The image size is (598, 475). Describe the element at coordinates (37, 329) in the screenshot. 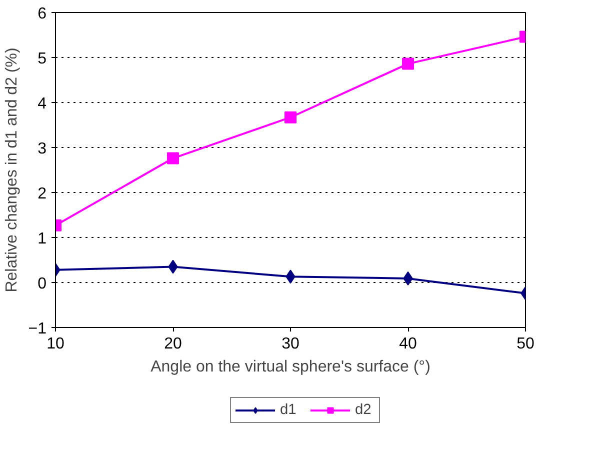

I see `y-tick-label: −1` at that location.